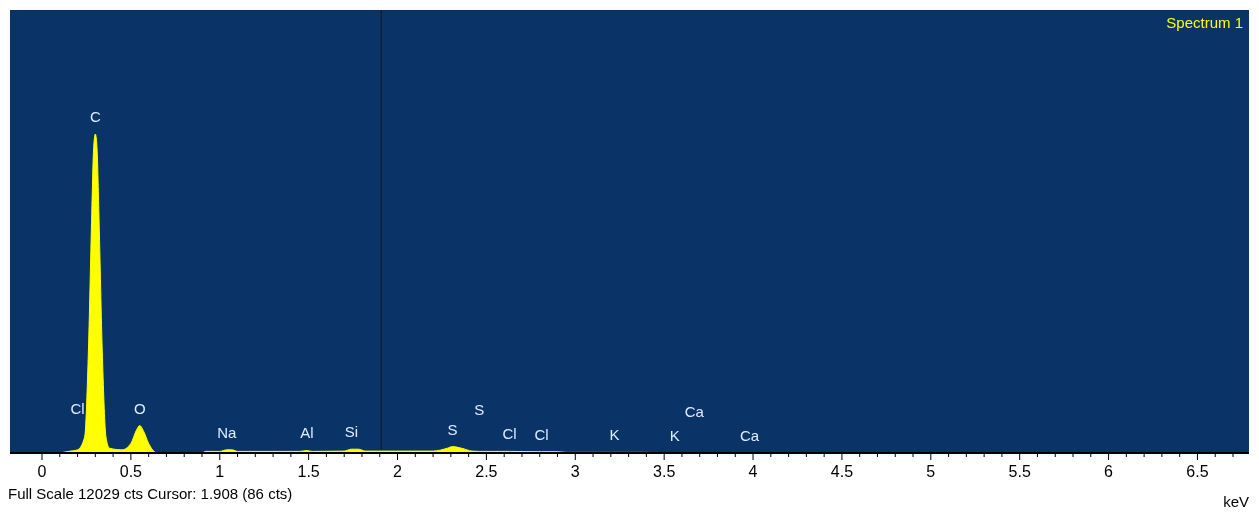 The image size is (1259, 525). I want to click on x-tick-label: 5.5, so click(1019, 471).